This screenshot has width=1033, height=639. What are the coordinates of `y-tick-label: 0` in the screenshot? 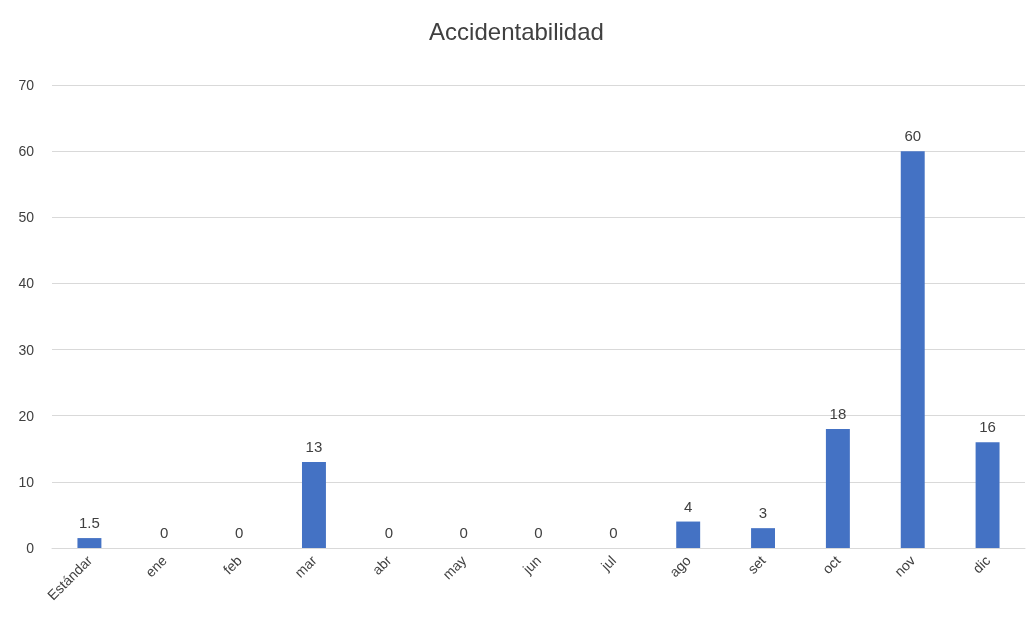 It's located at (30, 548).